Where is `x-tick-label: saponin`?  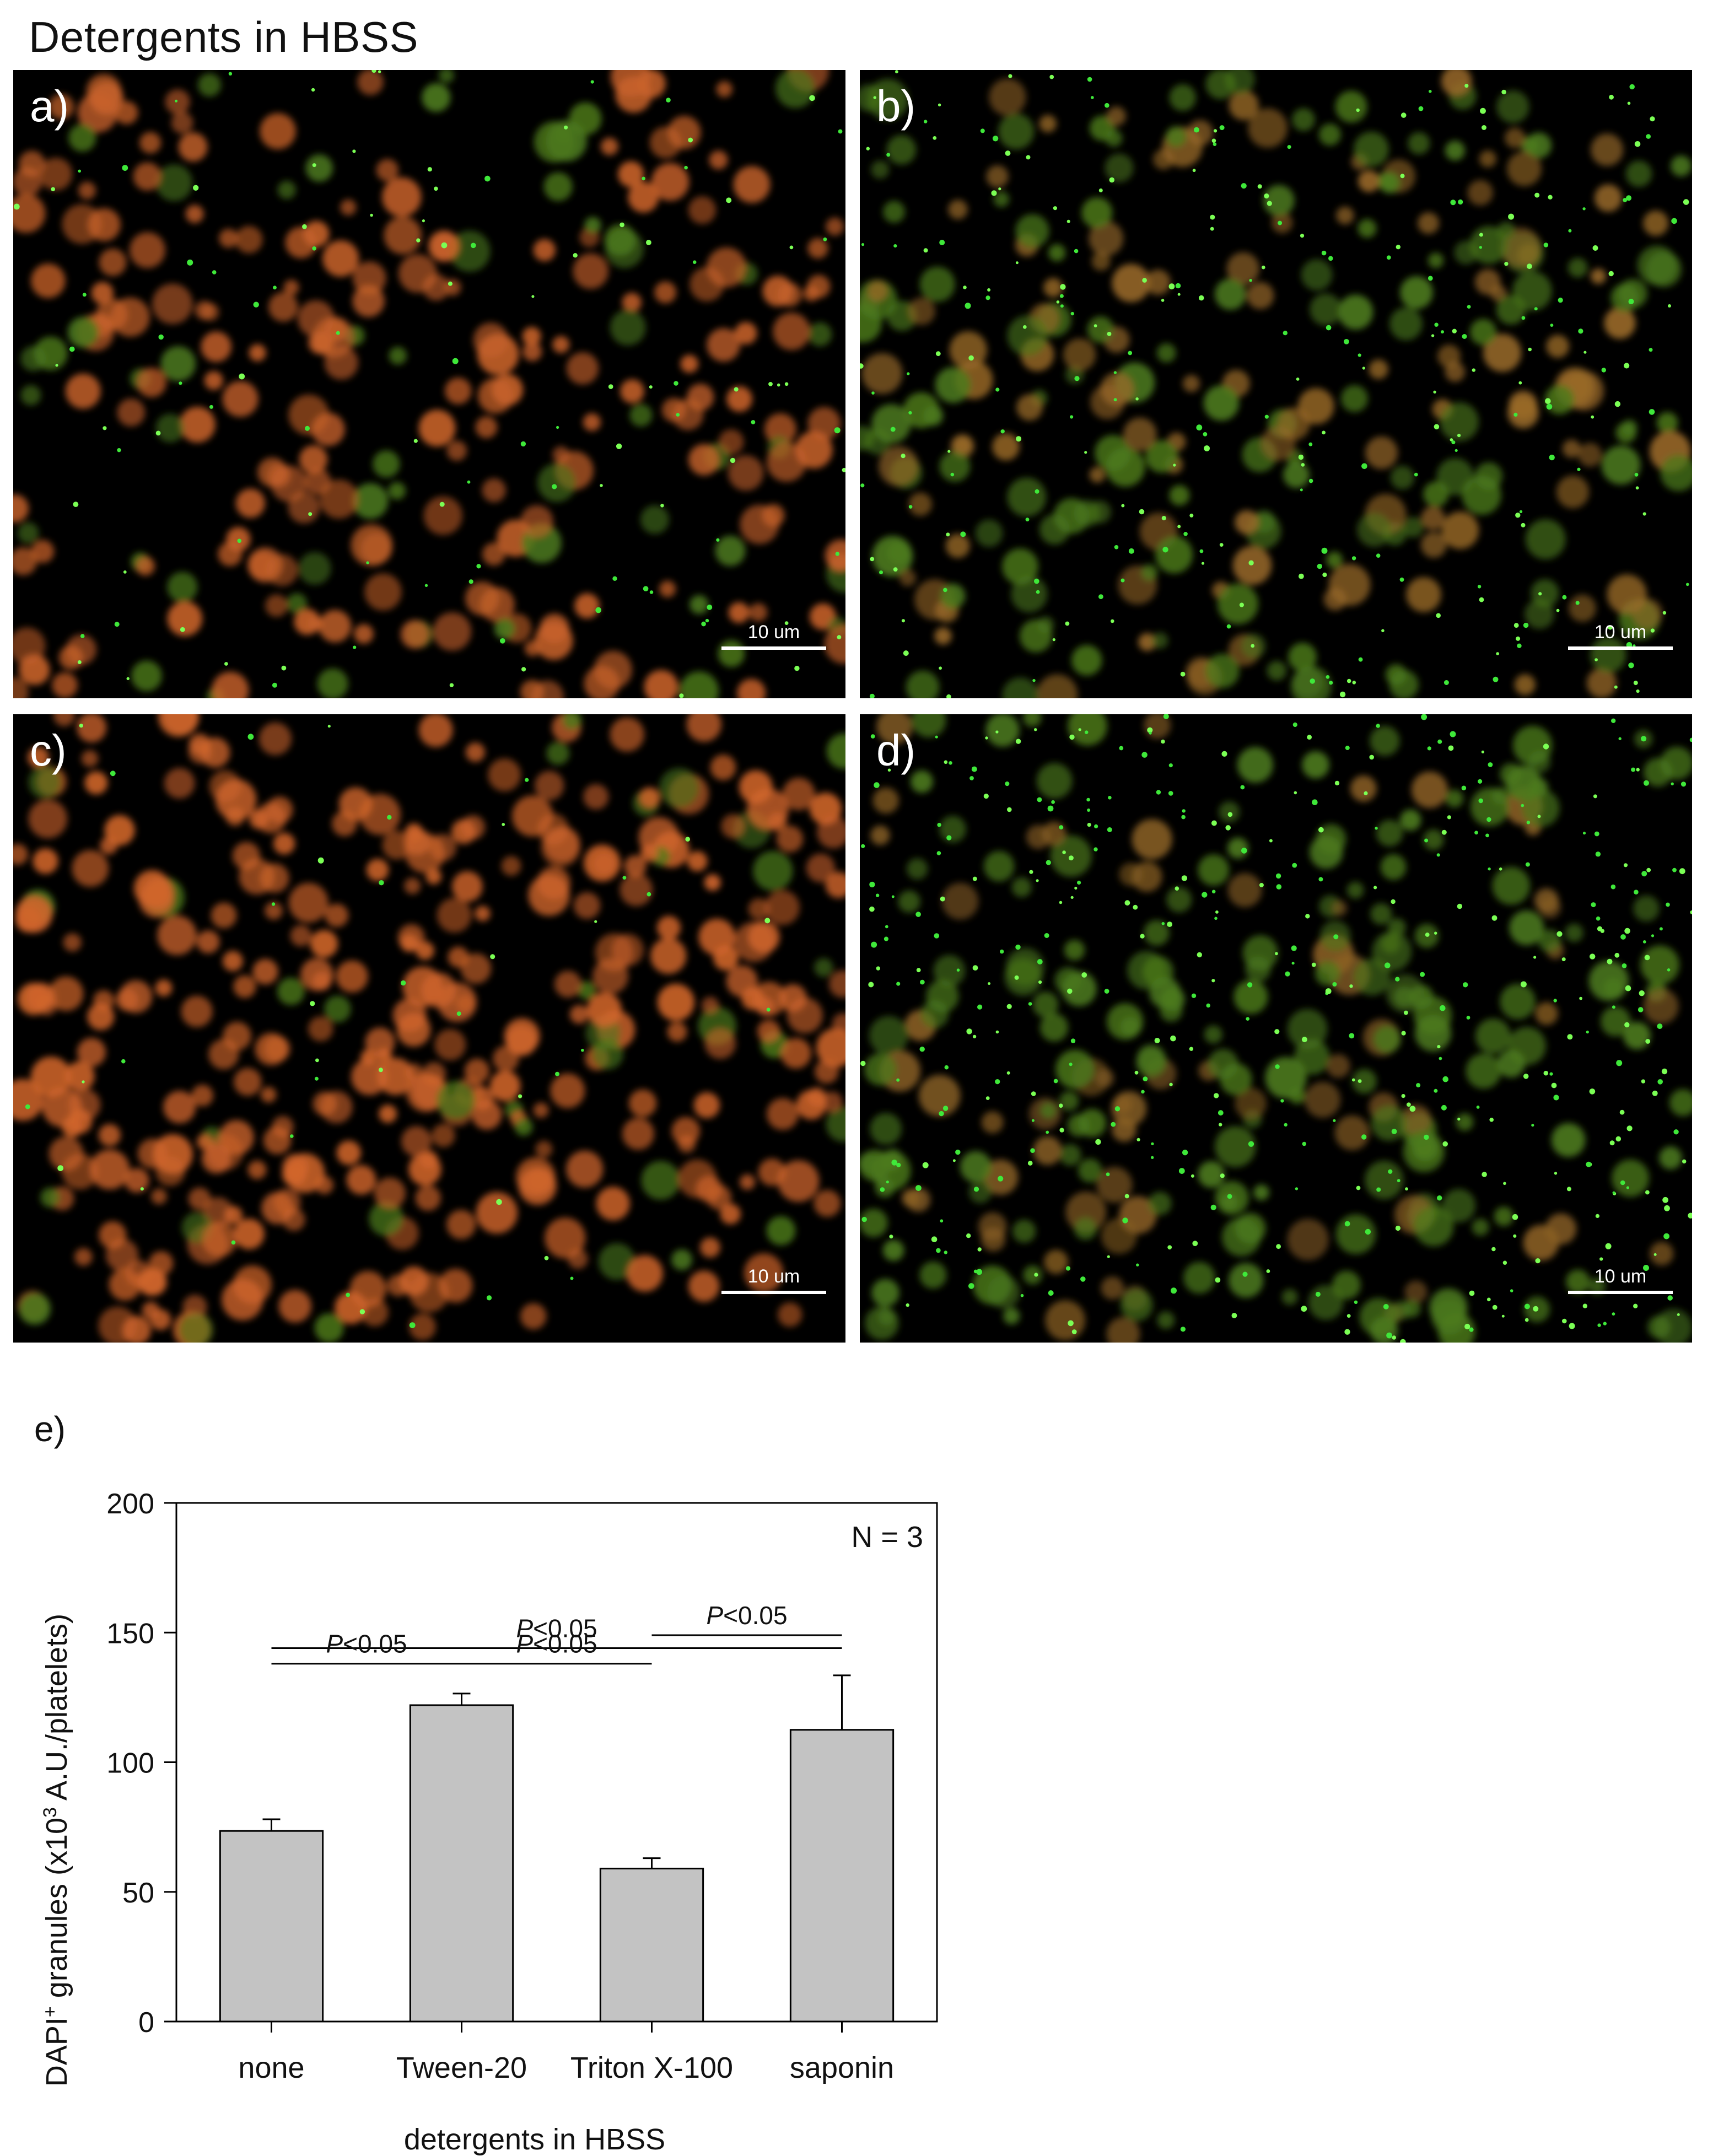 x-tick-label: saponin is located at coordinates (842, 2067).